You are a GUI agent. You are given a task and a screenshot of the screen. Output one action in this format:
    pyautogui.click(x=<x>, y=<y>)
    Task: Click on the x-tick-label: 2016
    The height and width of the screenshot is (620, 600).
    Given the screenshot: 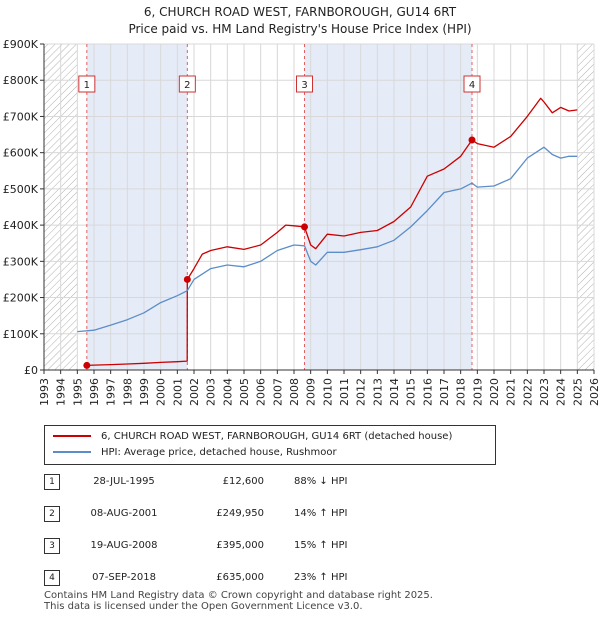 What is the action you would take?
    pyautogui.click(x=427, y=392)
    